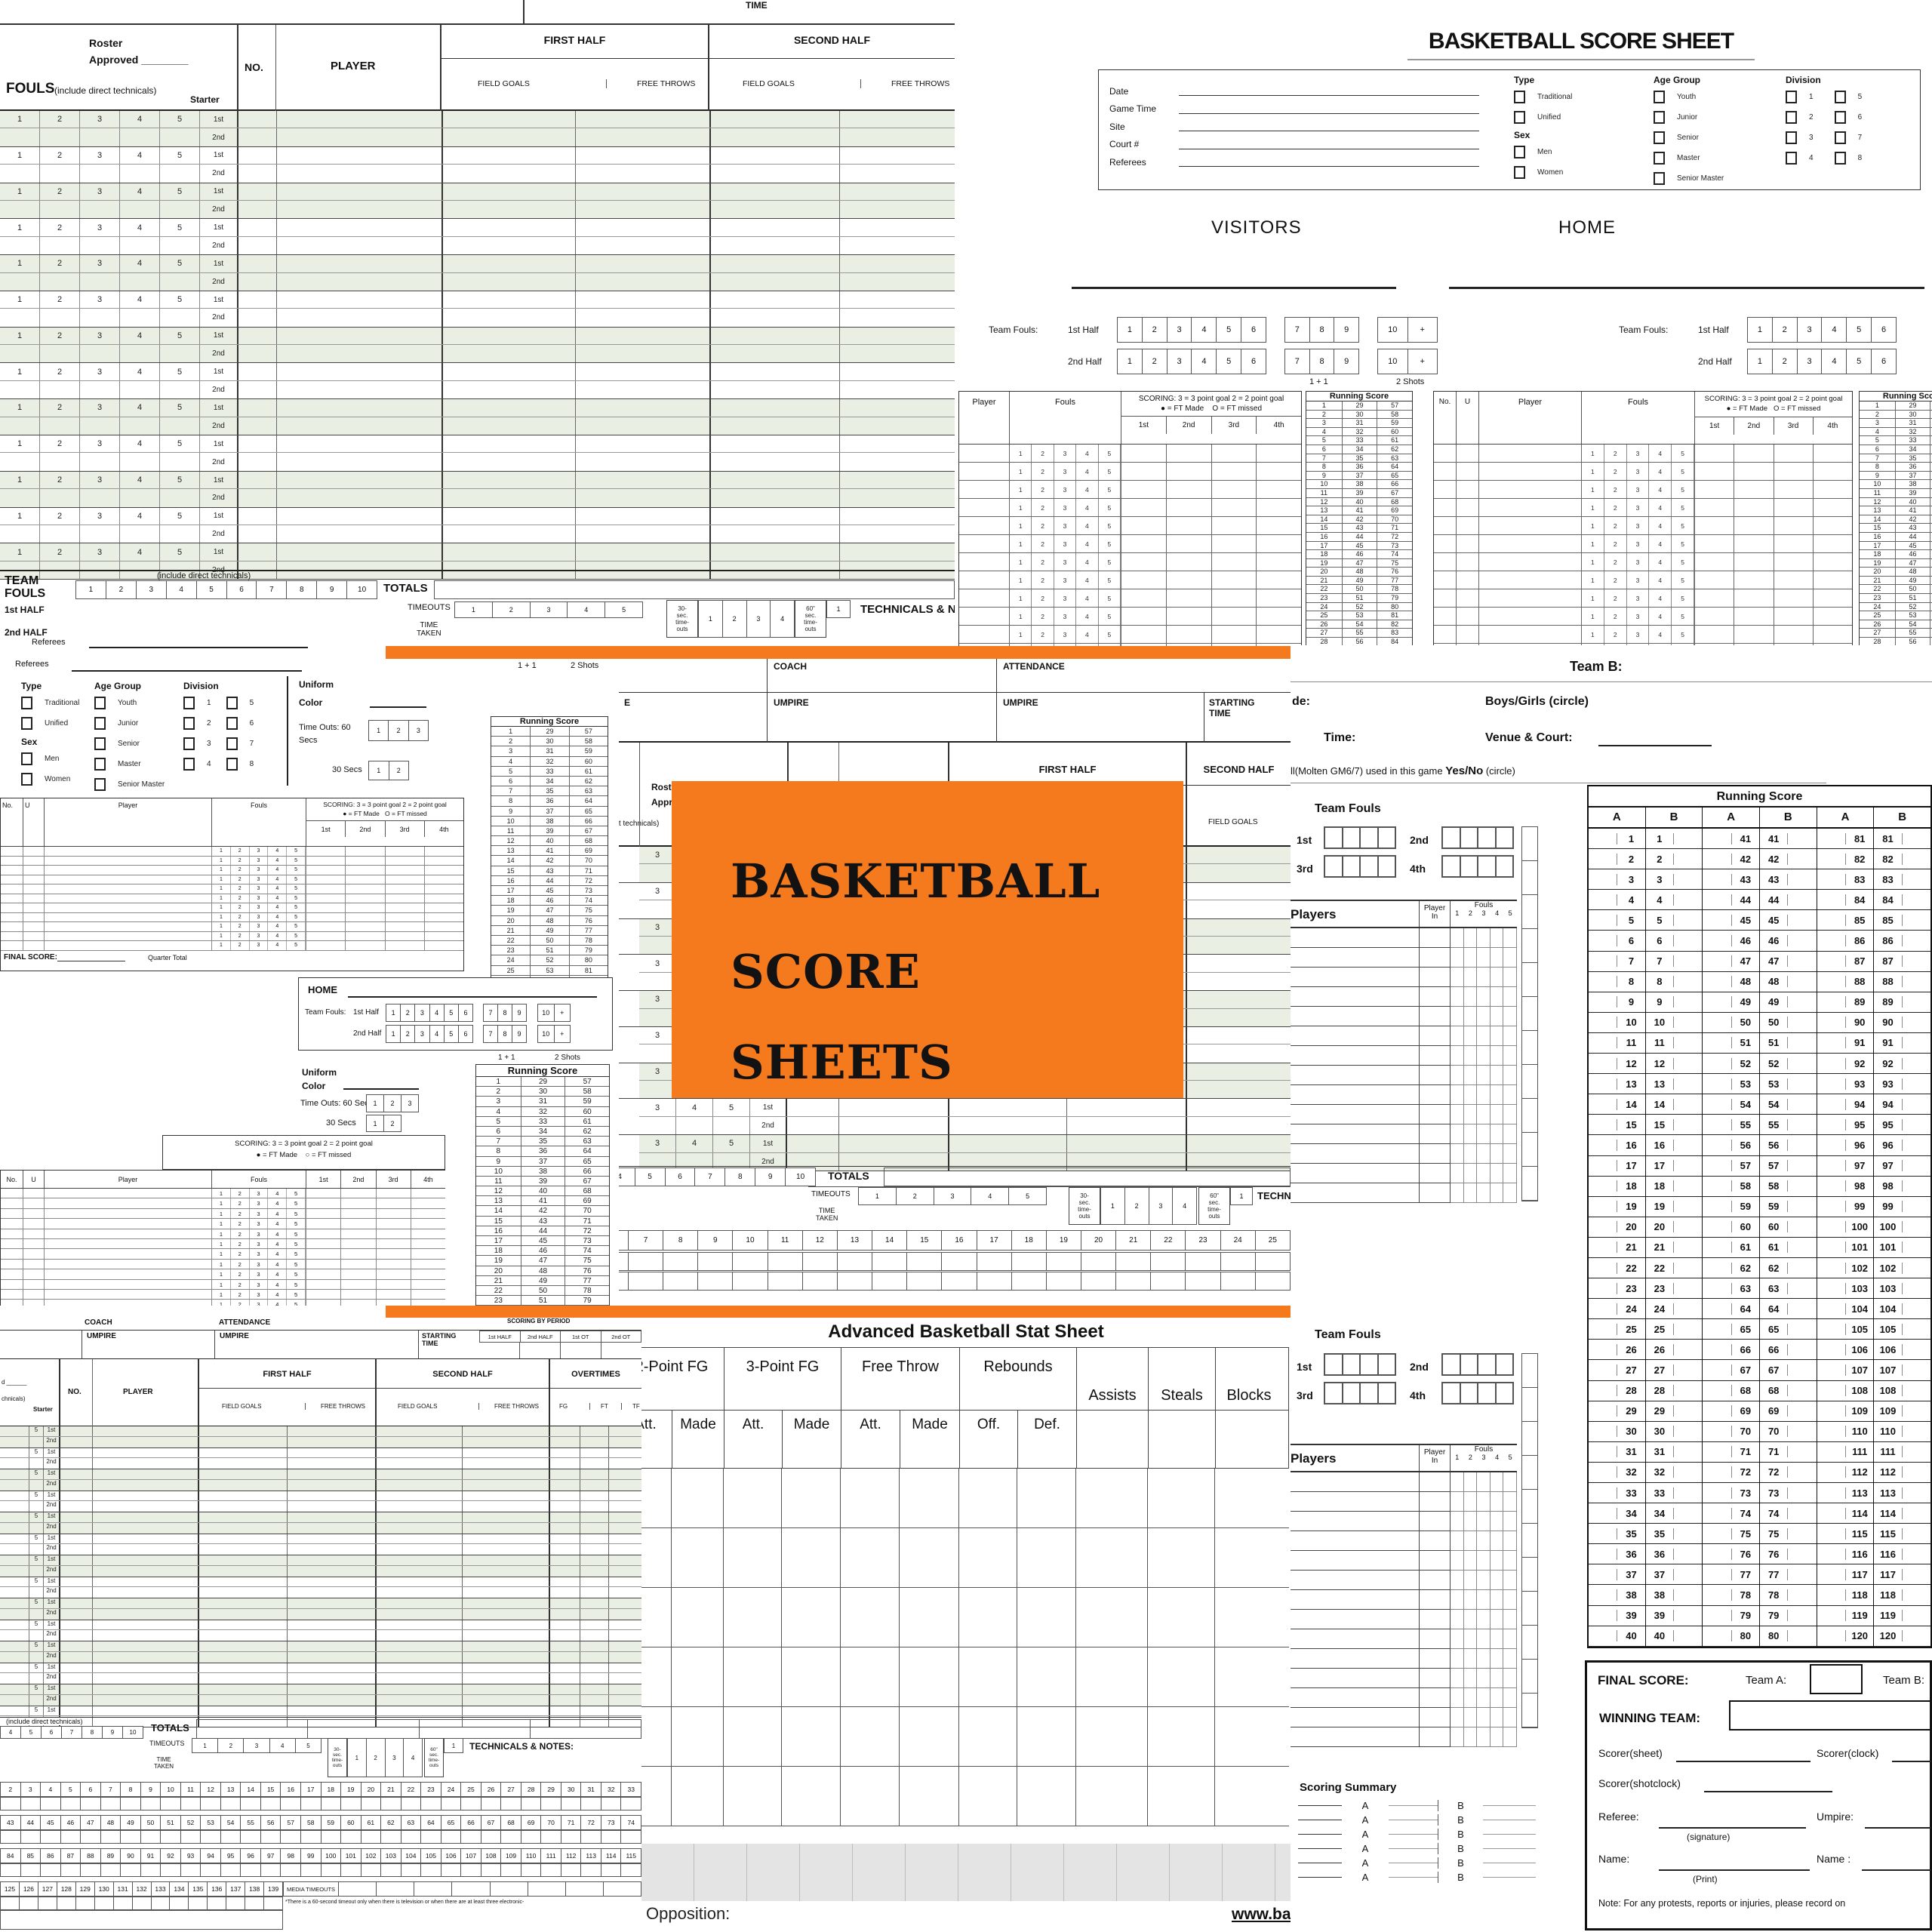  Describe the element at coordinates (311, 702) in the screenshot. I see `color-label: Color` at that location.